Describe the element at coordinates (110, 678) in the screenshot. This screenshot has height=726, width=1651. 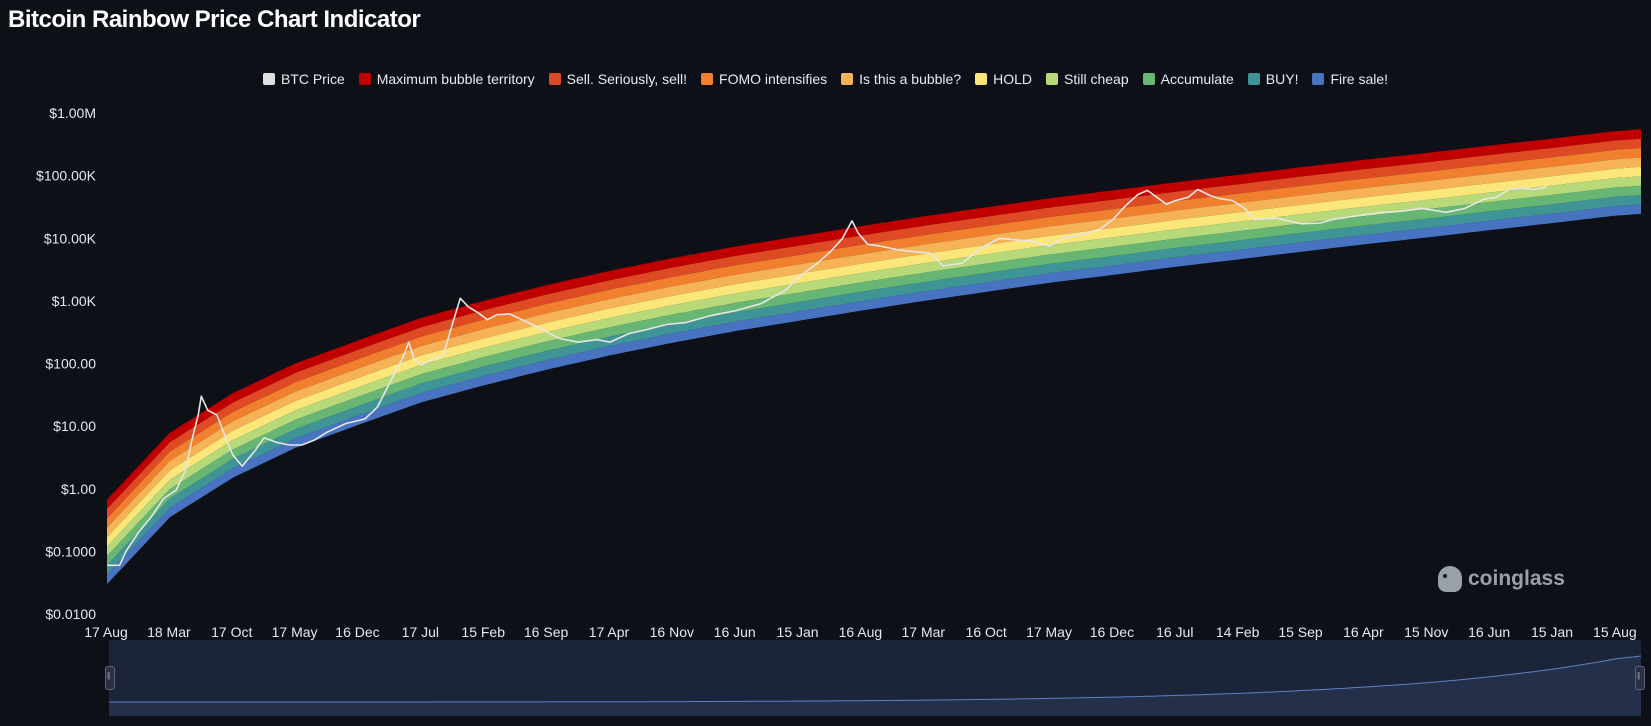
I see `navigator-left-handle` at that location.